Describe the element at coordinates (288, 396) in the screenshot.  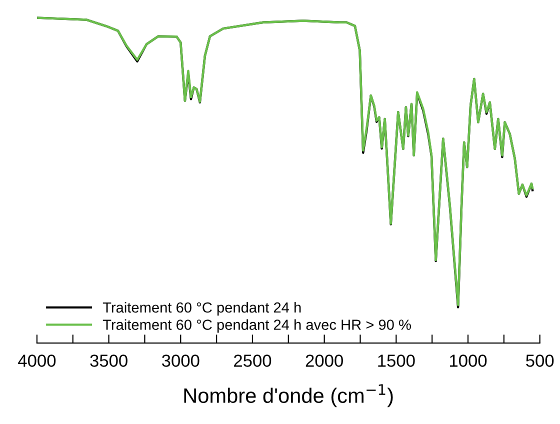
I see `x-axis-title: Nombre d'onde (cm$^{−1}$)` at that location.